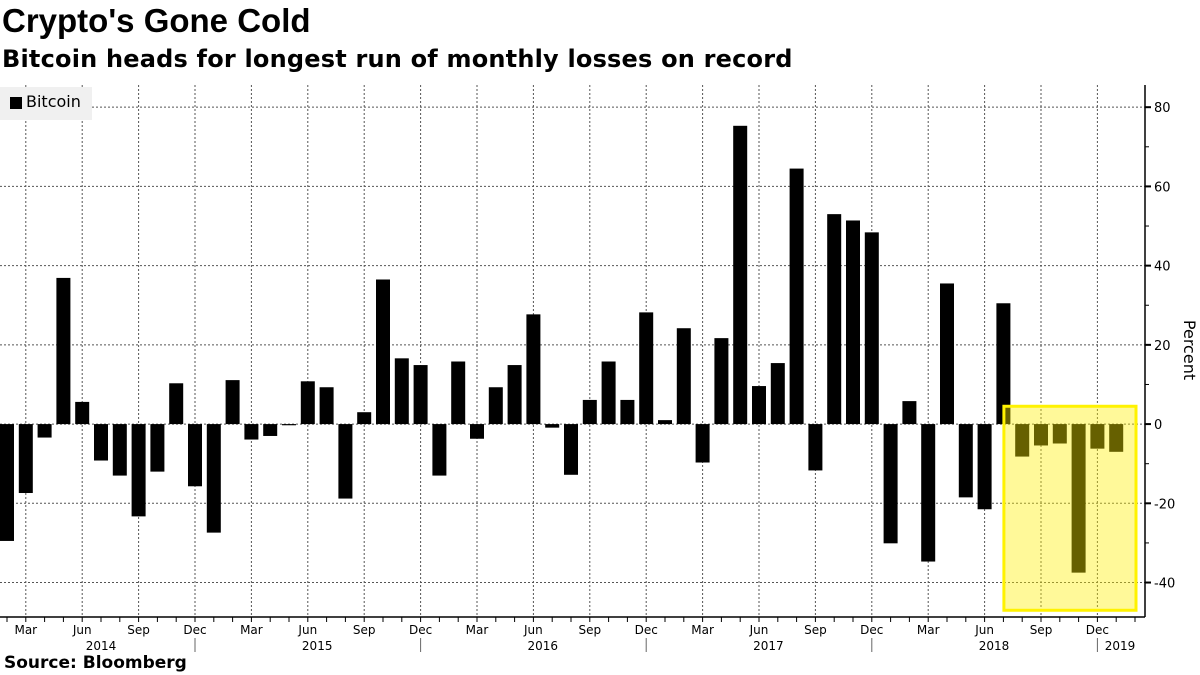 This screenshot has height=675, width=1200. What do you see at coordinates (317, 646) in the screenshot?
I see `x-year-label: 2015` at bounding box center [317, 646].